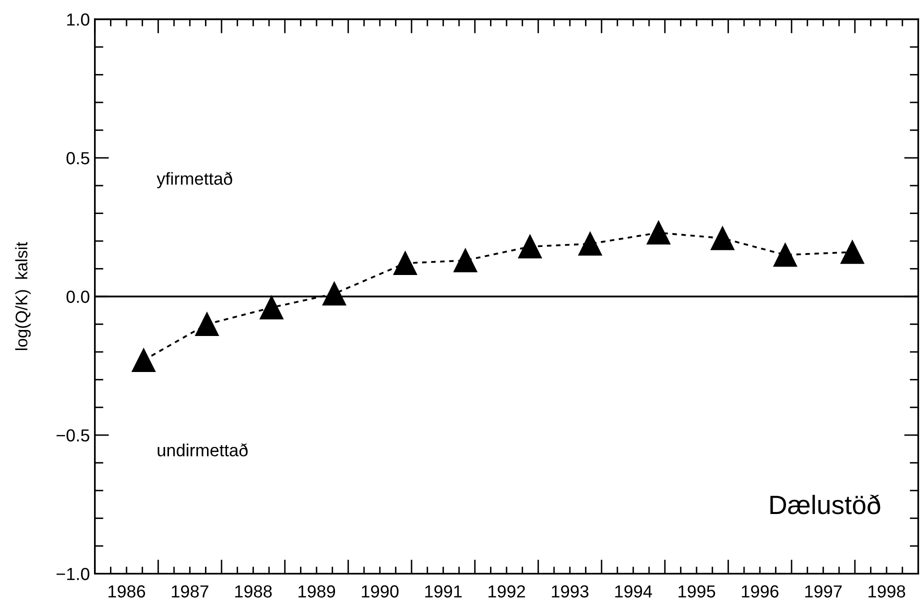 The width and height of the screenshot is (921, 602). What do you see at coordinates (203, 449) in the screenshot?
I see `annotation: undirmettað` at bounding box center [203, 449].